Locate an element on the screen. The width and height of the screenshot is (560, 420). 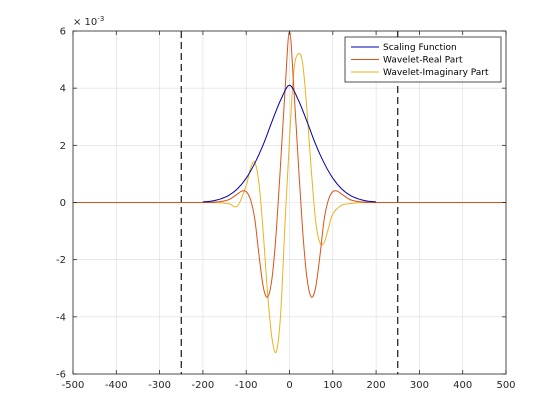
y-tick-label: 2 is located at coordinates (63, 146).